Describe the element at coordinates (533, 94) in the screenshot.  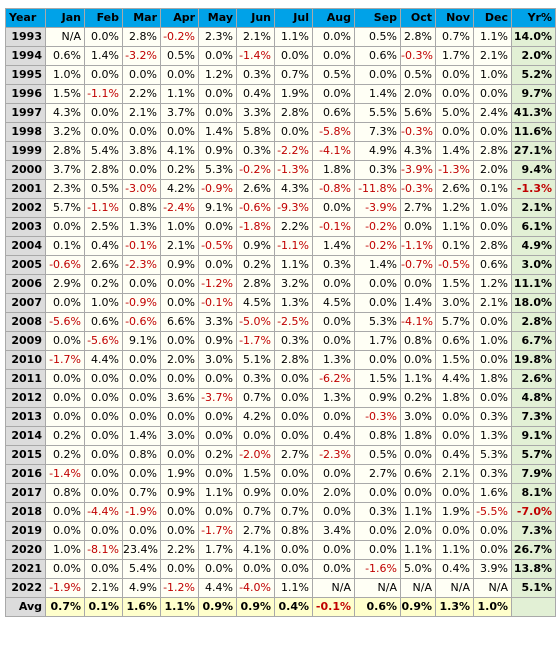
I see `yearly-return-cell: 9.7%` at that location.